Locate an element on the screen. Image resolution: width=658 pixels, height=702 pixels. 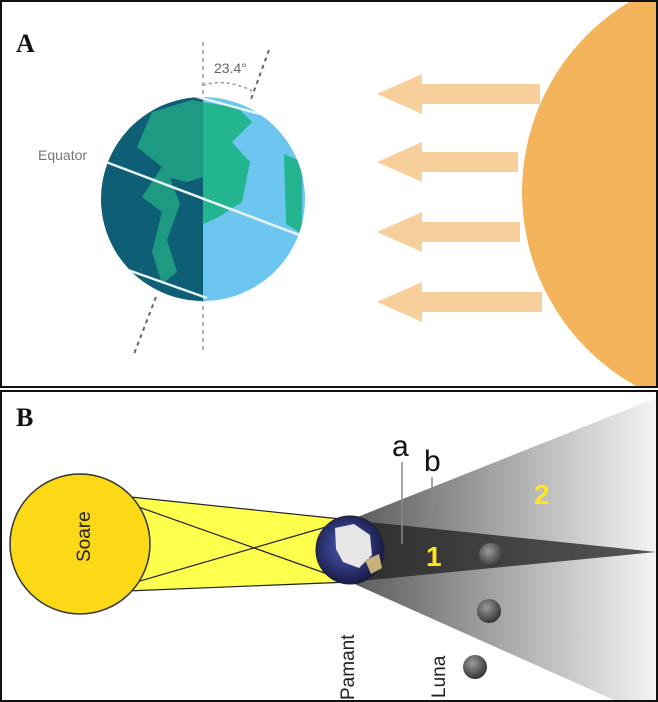
sun-label: Soare is located at coordinates (84, 536).